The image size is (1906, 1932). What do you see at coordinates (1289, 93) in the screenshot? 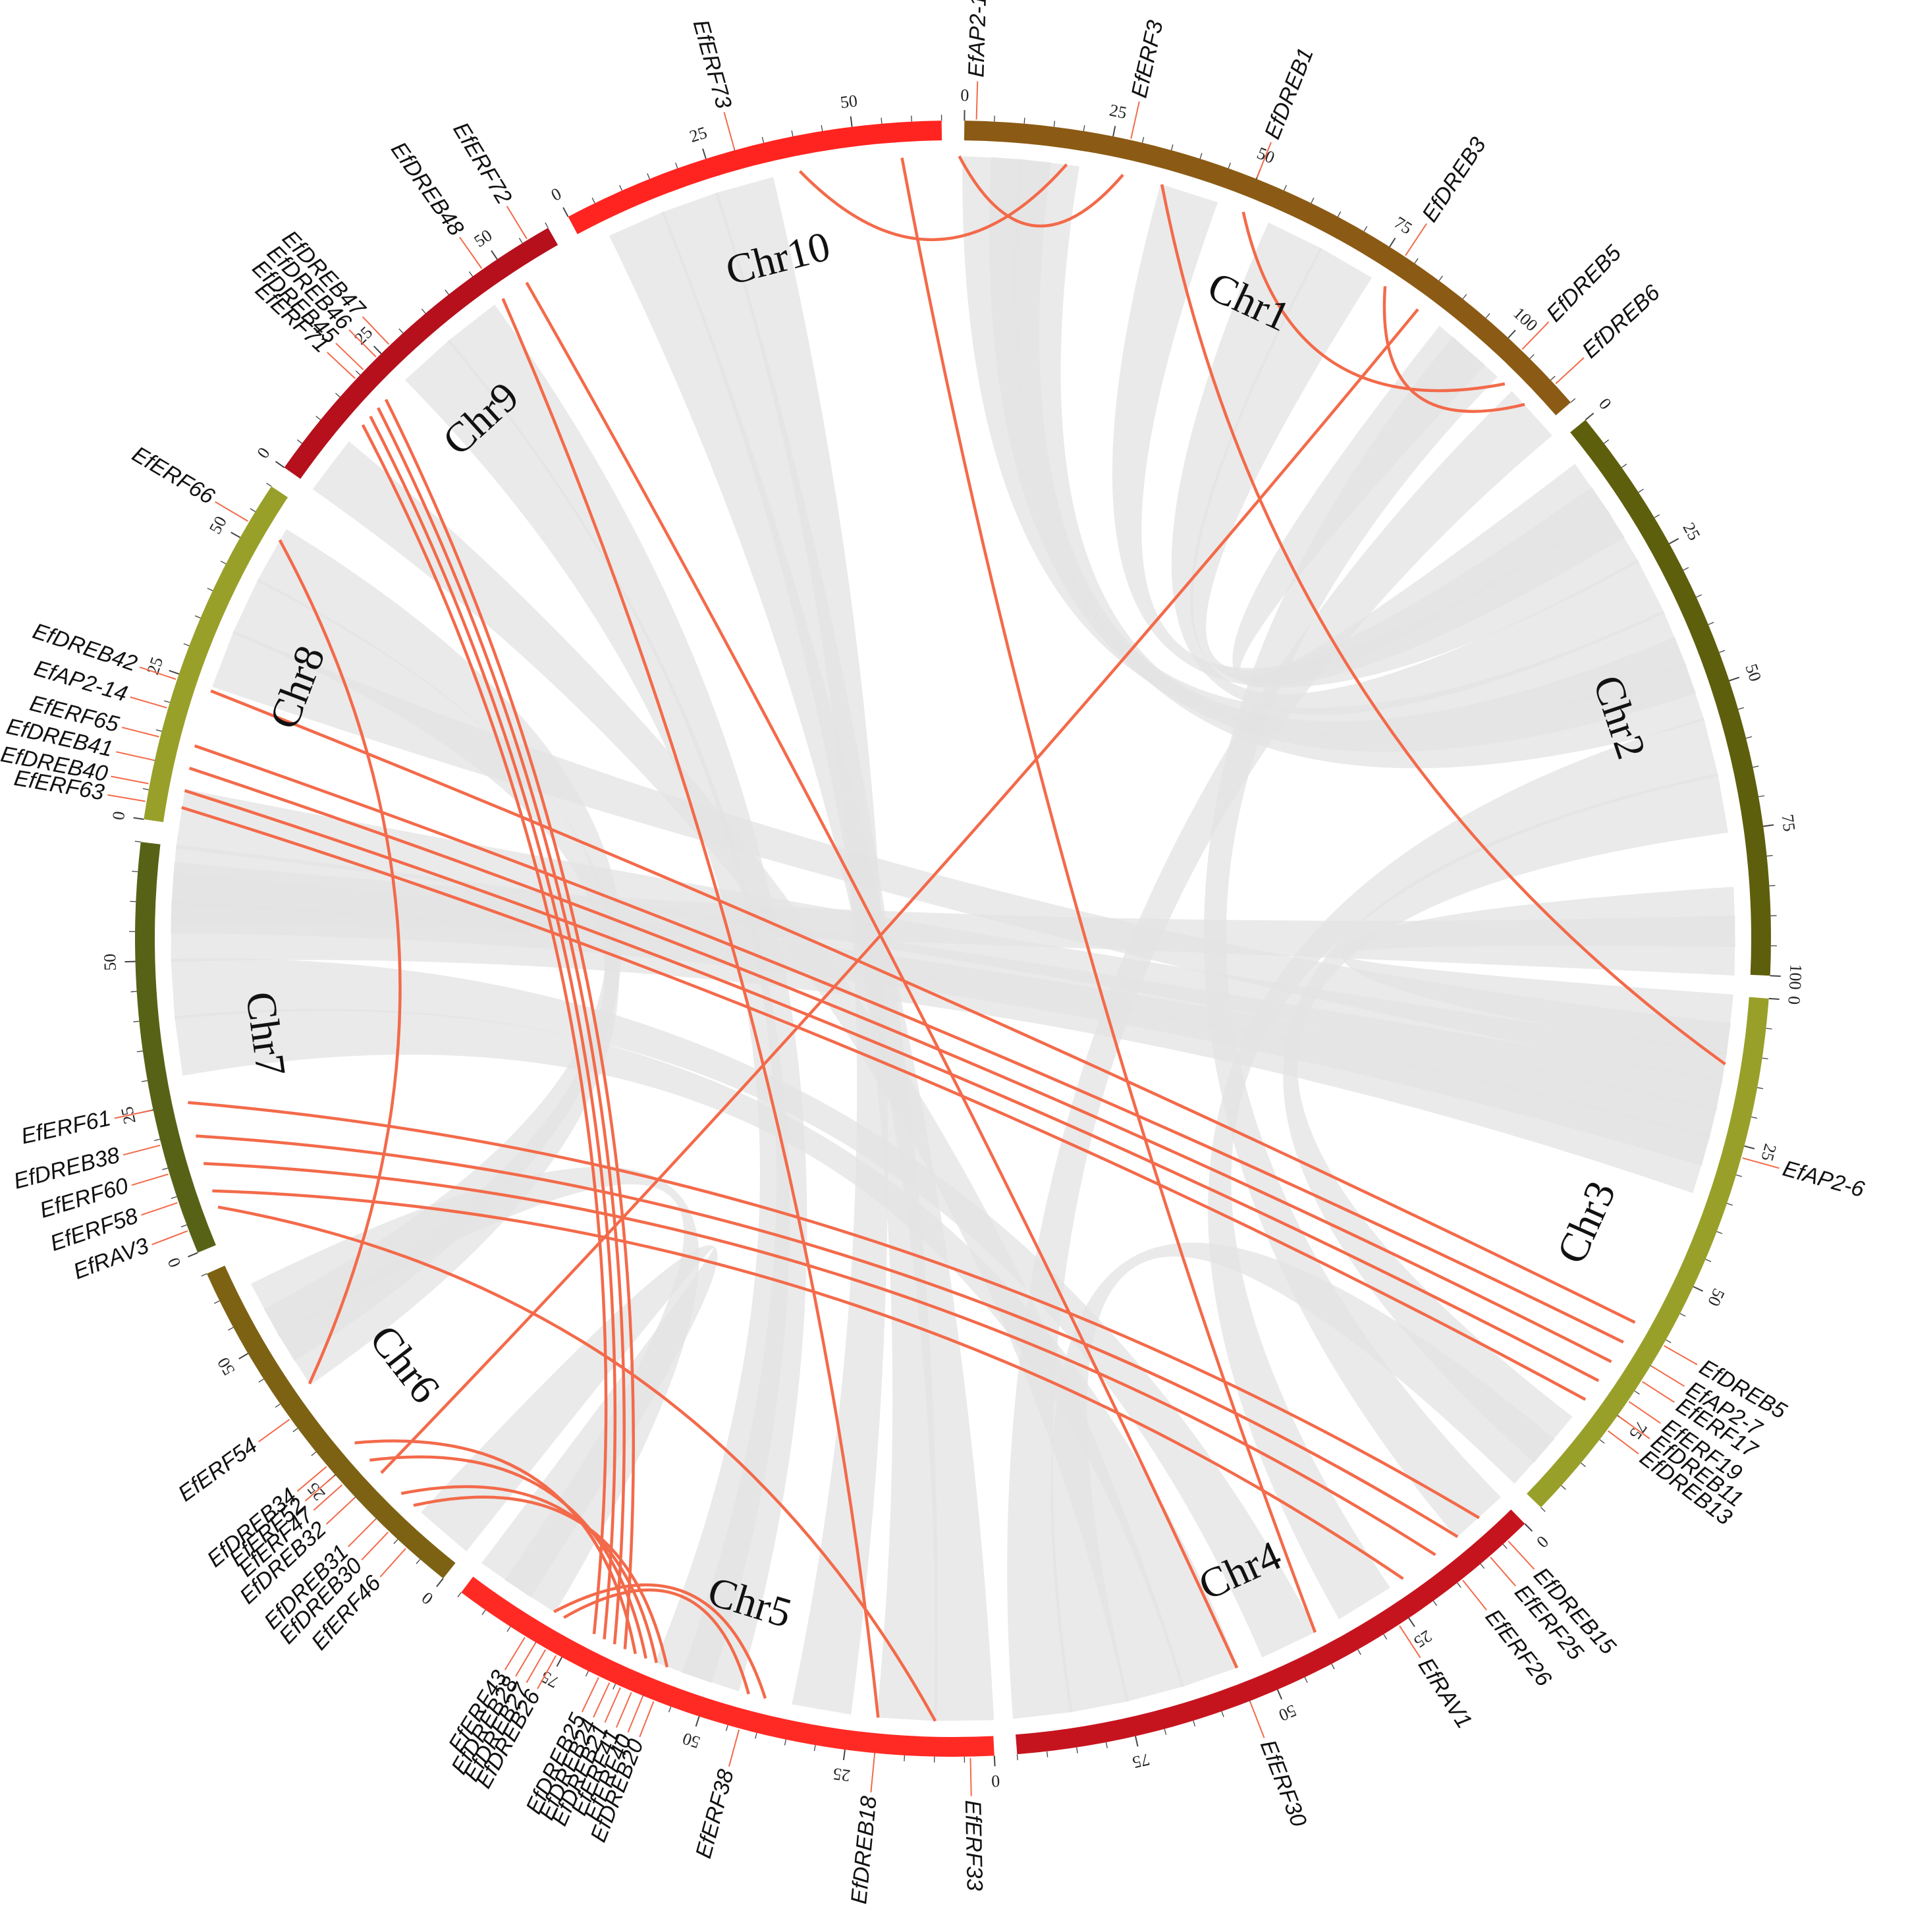
I see `gene-label: EfDREB1` at bounding box center [1289, 93].